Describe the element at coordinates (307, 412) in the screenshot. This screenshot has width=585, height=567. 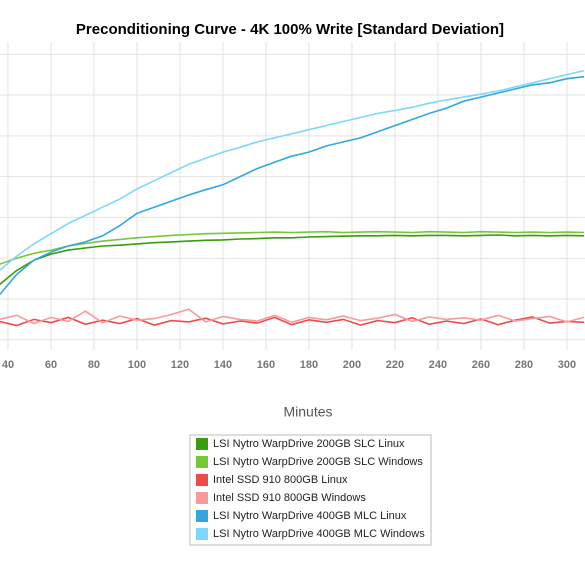
I see `x-axis-label: Minutes` at that location.